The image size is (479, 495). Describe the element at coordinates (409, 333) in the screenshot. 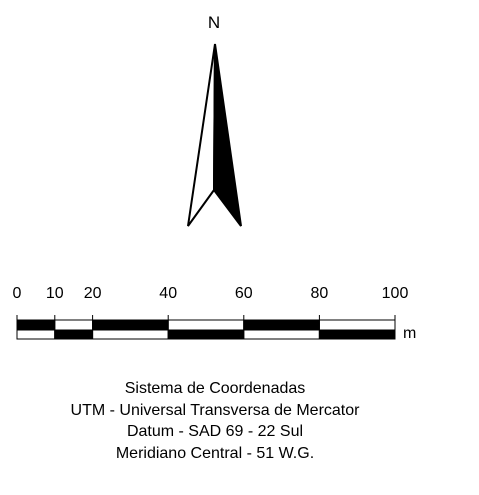

I see `scale-unit-label: m` at that location.